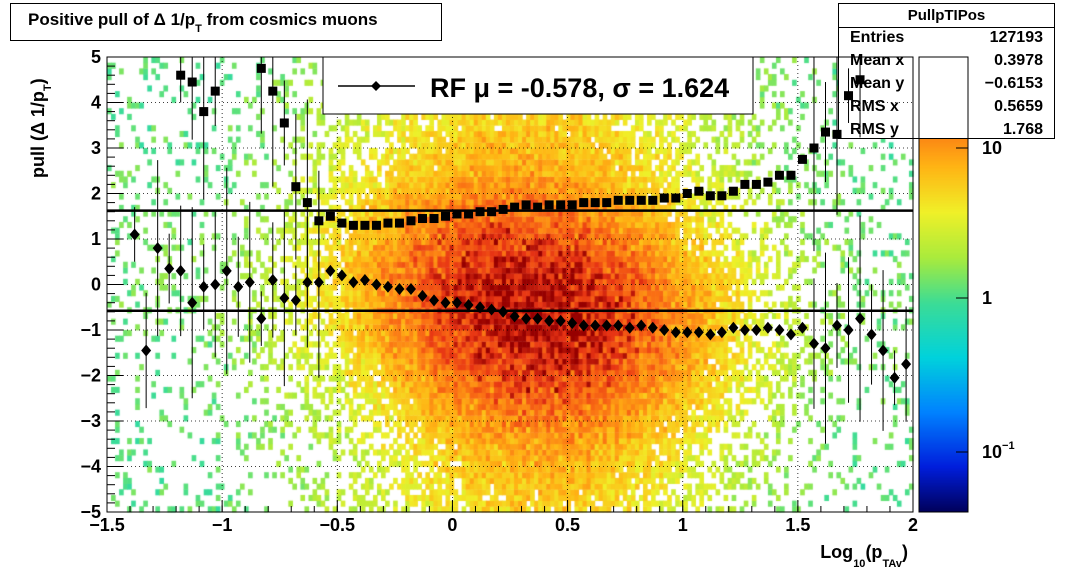  I want to click on colorbar-label: 10−1, so click(998, 451).